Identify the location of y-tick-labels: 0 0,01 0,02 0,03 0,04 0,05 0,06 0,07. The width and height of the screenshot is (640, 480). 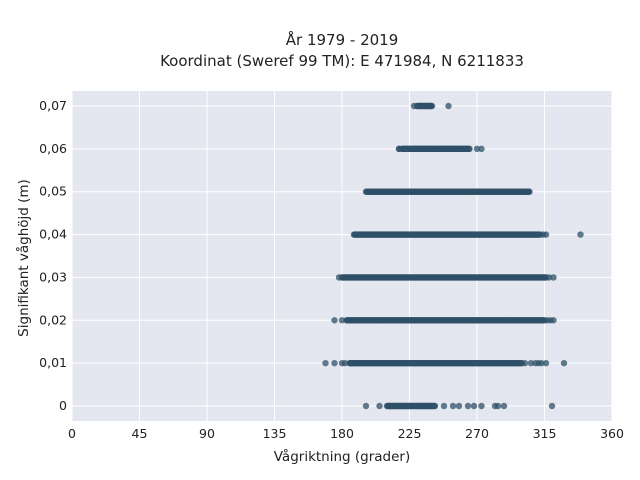
(53, 255).